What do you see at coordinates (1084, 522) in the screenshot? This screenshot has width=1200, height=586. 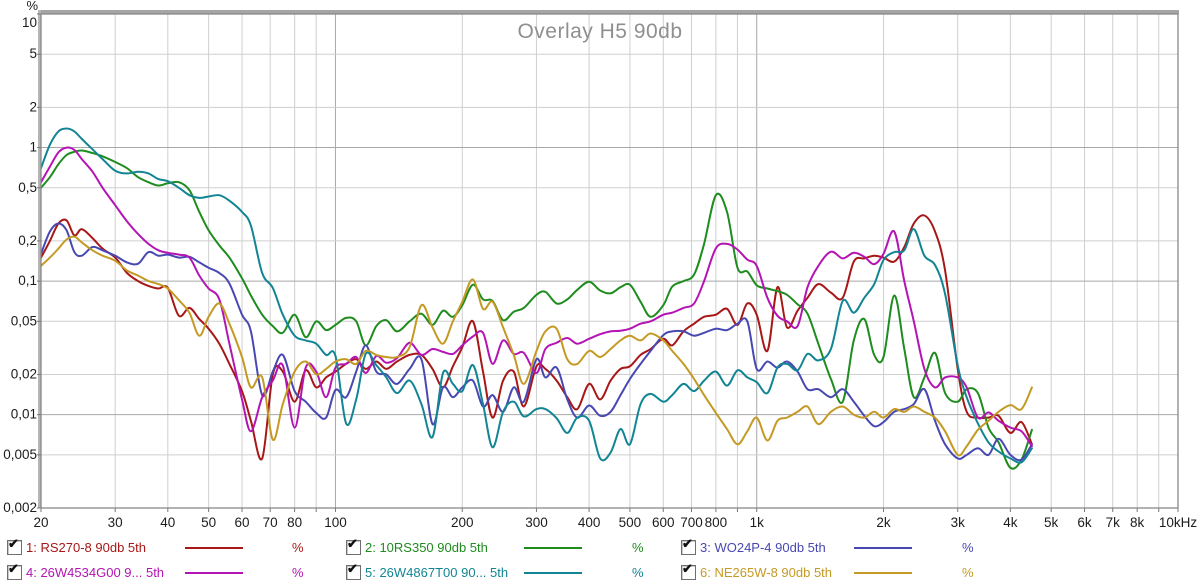 I see `x-tick-label: 6k` at bounding box center [1084, 522].